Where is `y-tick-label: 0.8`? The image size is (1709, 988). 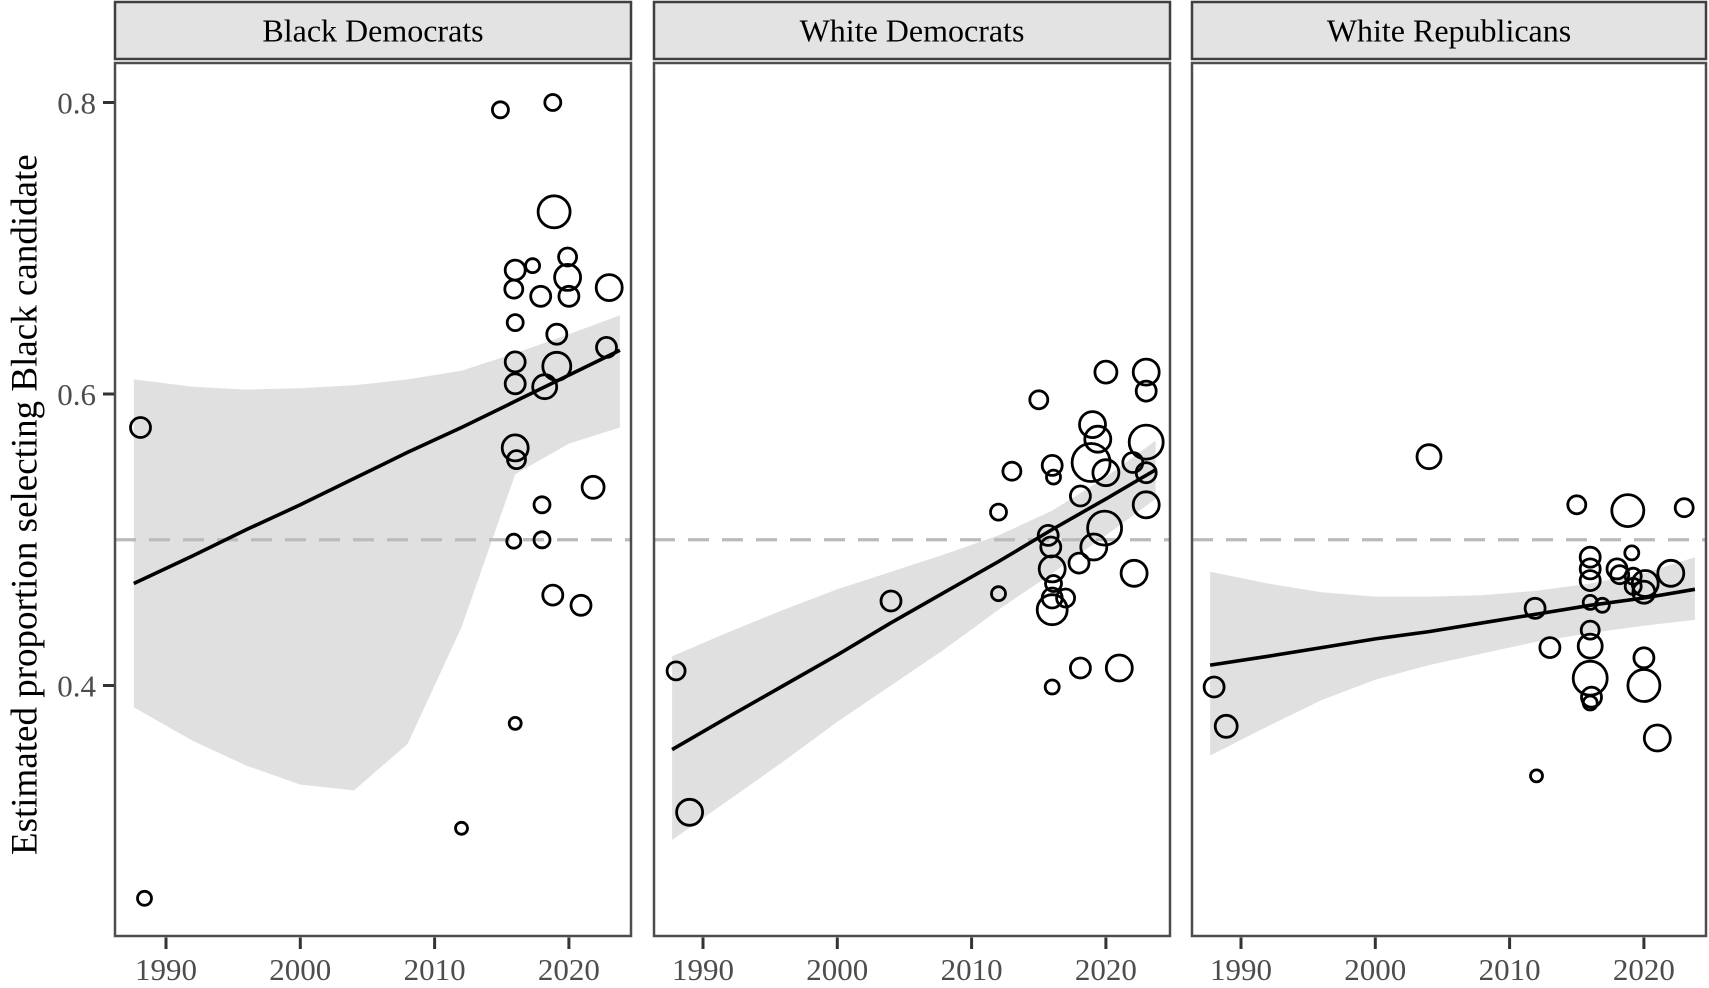 y-tick-label: 0.8 is located at coordinates (76, 103).